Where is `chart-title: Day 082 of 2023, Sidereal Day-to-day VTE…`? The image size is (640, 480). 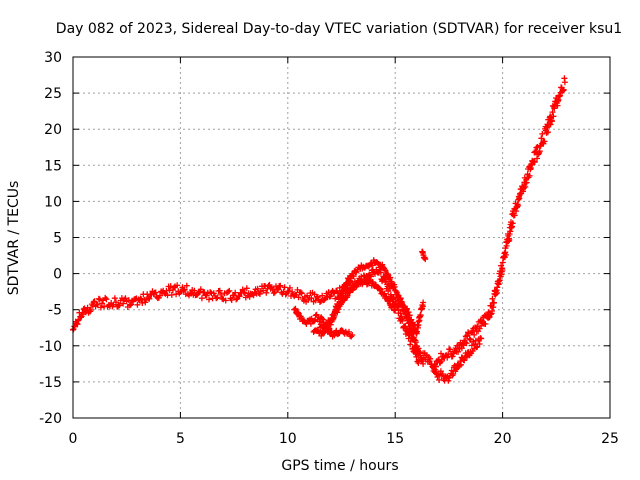 chart-title: Day 082 of 2023, Sidereal Day-to-day VTE… is located at coordinates (339, 29).